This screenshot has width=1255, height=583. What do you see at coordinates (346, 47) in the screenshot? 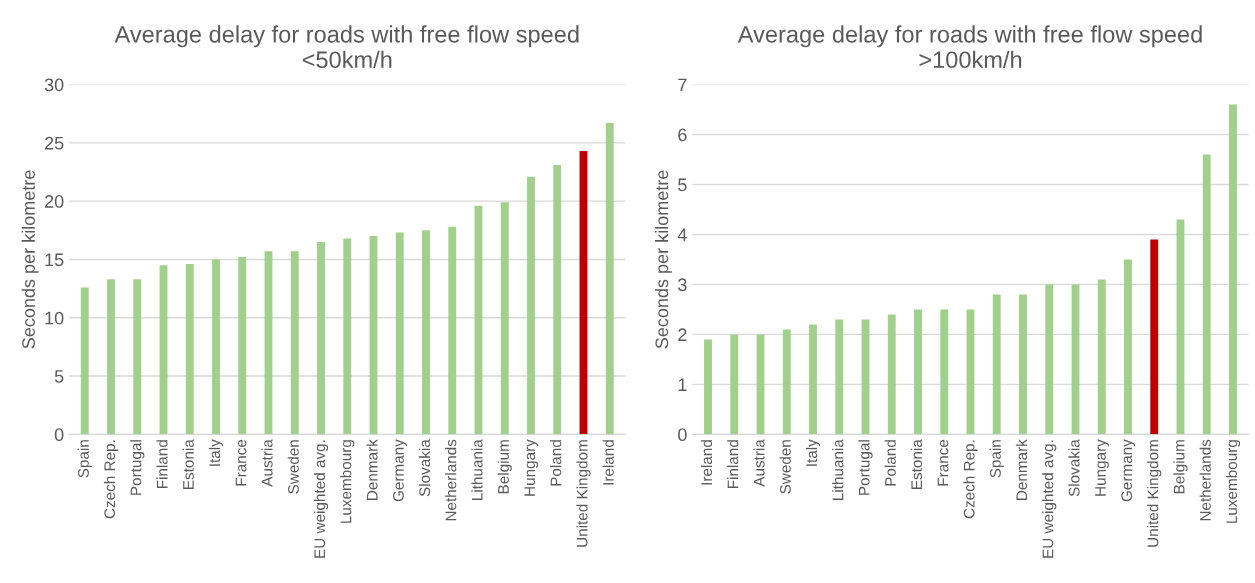
I see `chart-title: Average delay for roads with free flow speed <50km/h` at bounding box center [346, 47].